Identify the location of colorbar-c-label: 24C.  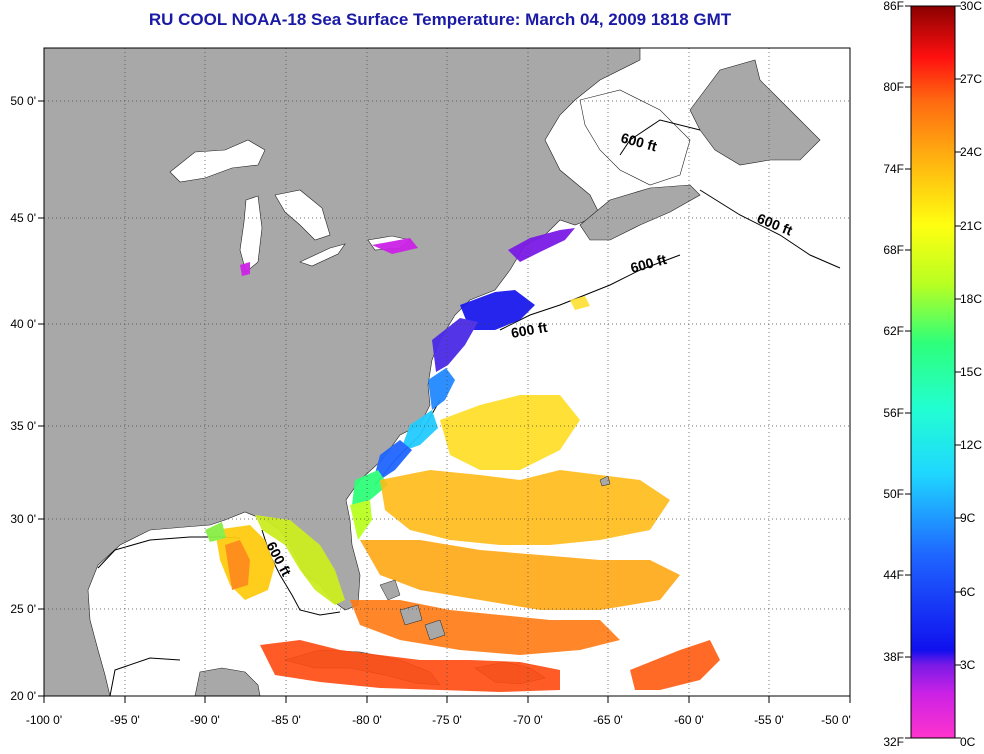
(971, 152).